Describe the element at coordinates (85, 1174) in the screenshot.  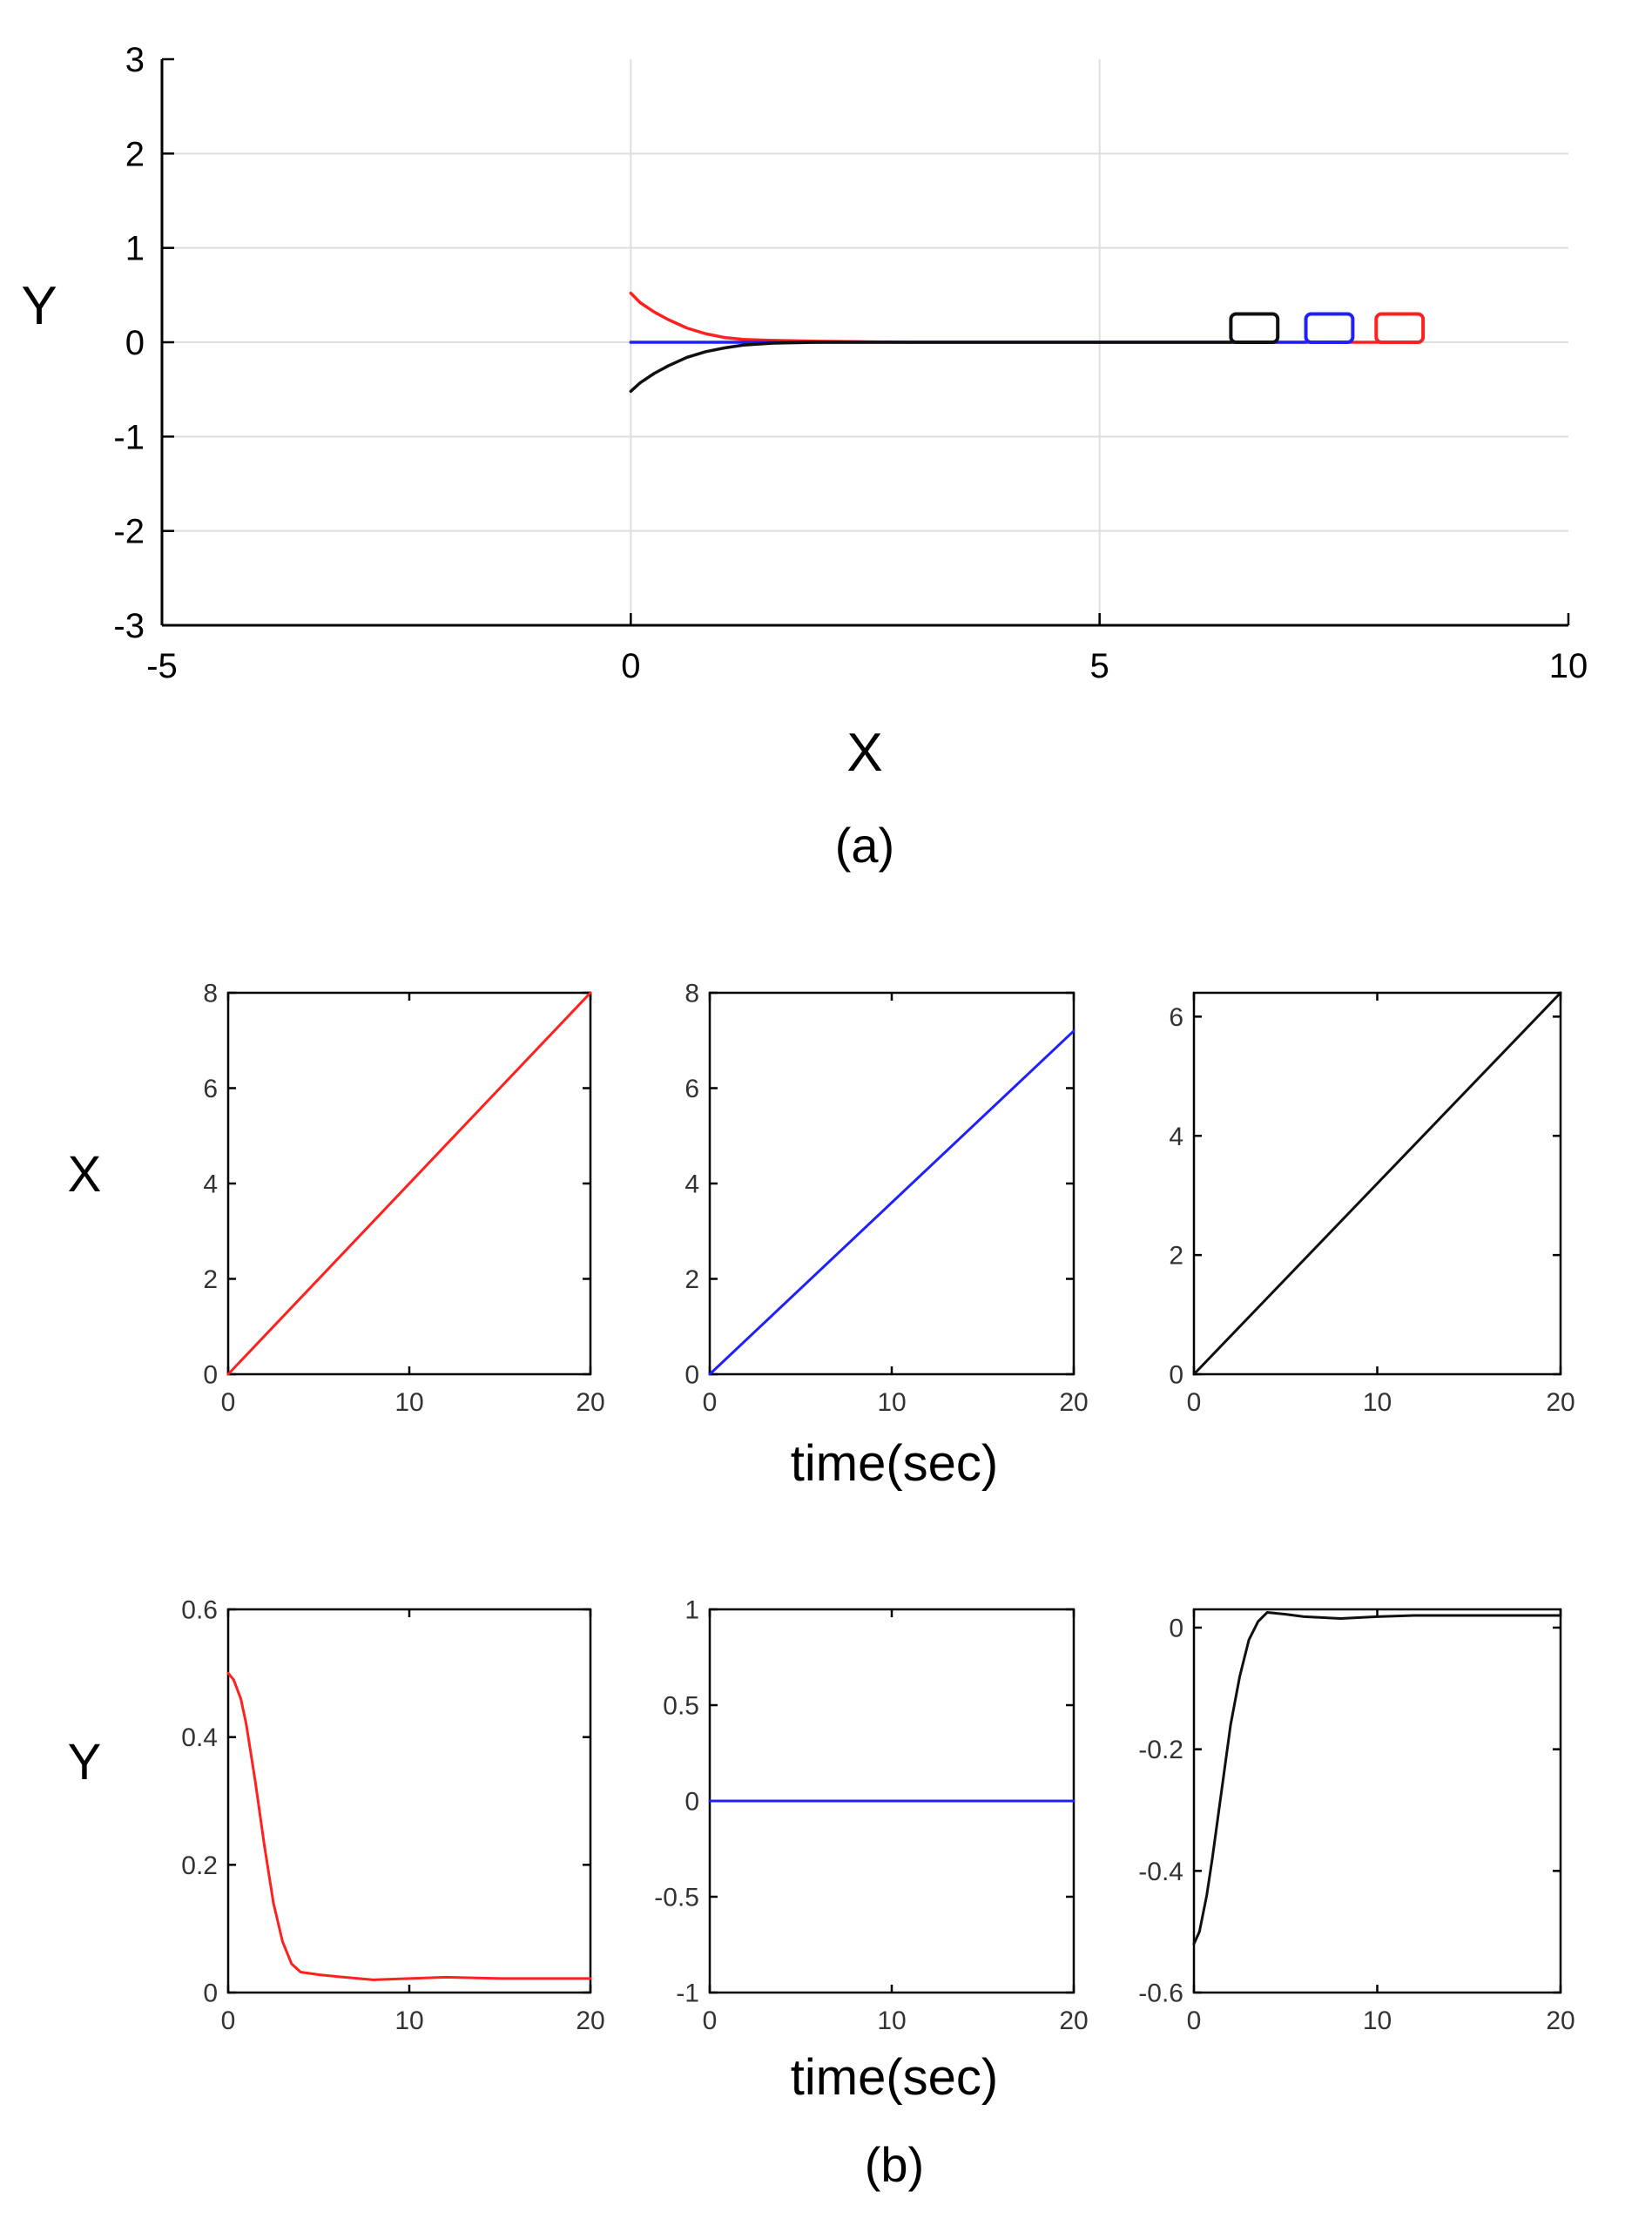
I see `row-label-x: X` at that location.